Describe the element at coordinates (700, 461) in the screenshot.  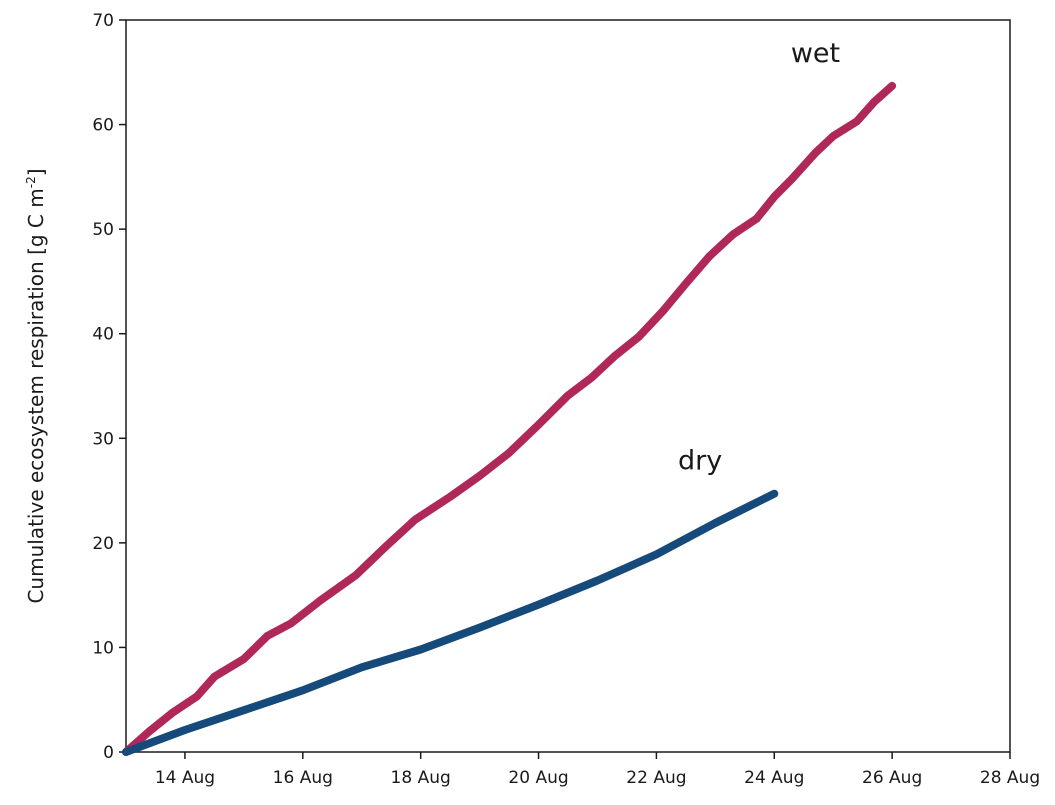
I see `series-label-dry: dry` at that location.